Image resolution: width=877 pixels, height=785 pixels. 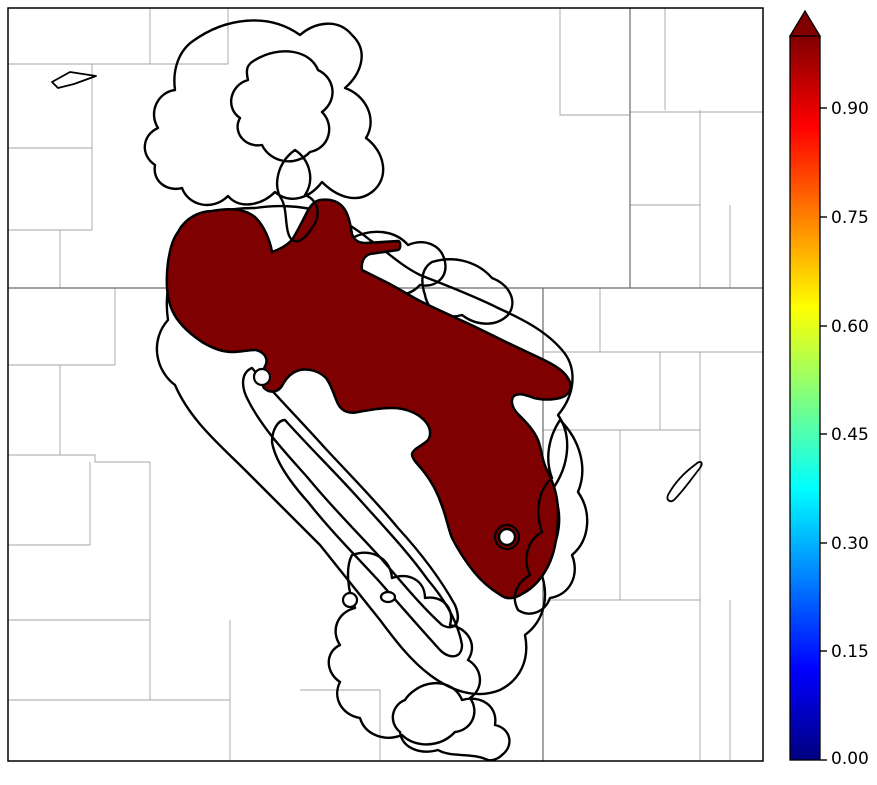 I want to click on colorbar: 0.90 0.75 0.60 0.45 0.30 0.15 0.00, so click(x=828, y=389).